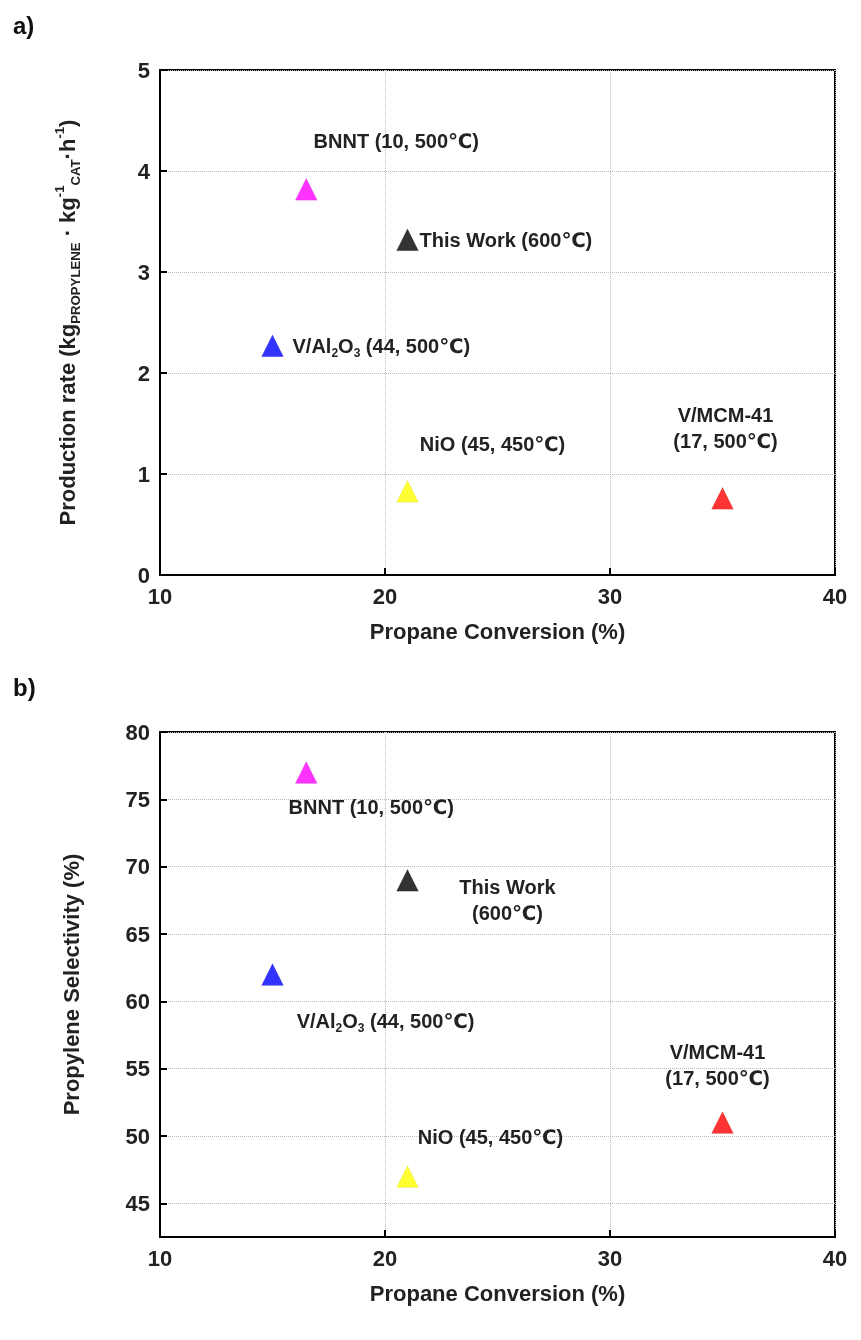 Image resolution: width=861 pixels, height=1340 pixels. Describe the element at coordinates (144, 171) in the screenshot. I see `y-tick-label: 4` at that location.